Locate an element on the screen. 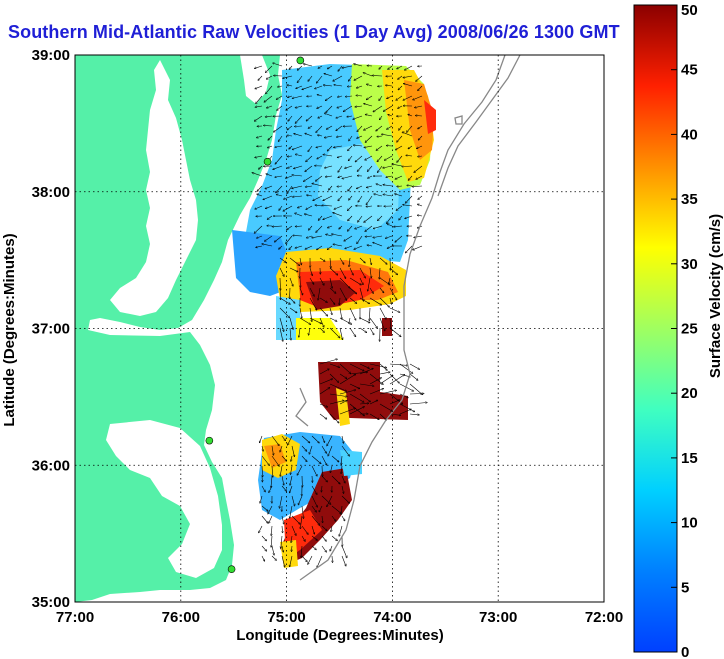 This screenshot has height=659, width=724. colorbar-tick-label: 50 is located at coordinates (689, 10).